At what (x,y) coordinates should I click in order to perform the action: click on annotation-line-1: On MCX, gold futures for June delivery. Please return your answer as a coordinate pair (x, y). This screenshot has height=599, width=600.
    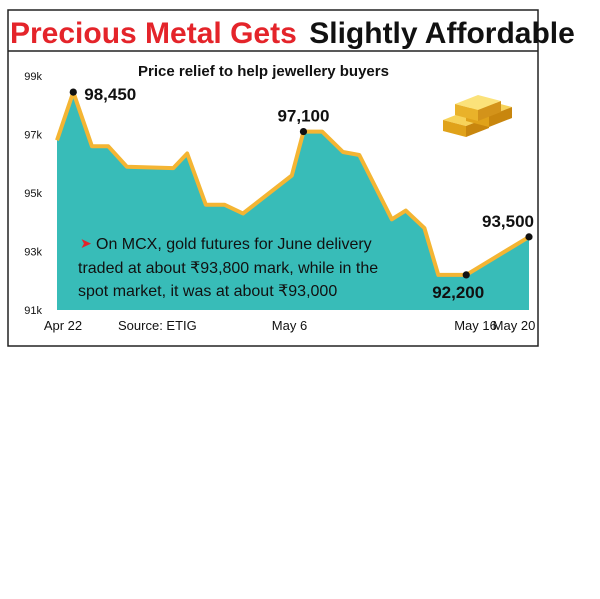
    Looking at the image, I should click on (234, 244).